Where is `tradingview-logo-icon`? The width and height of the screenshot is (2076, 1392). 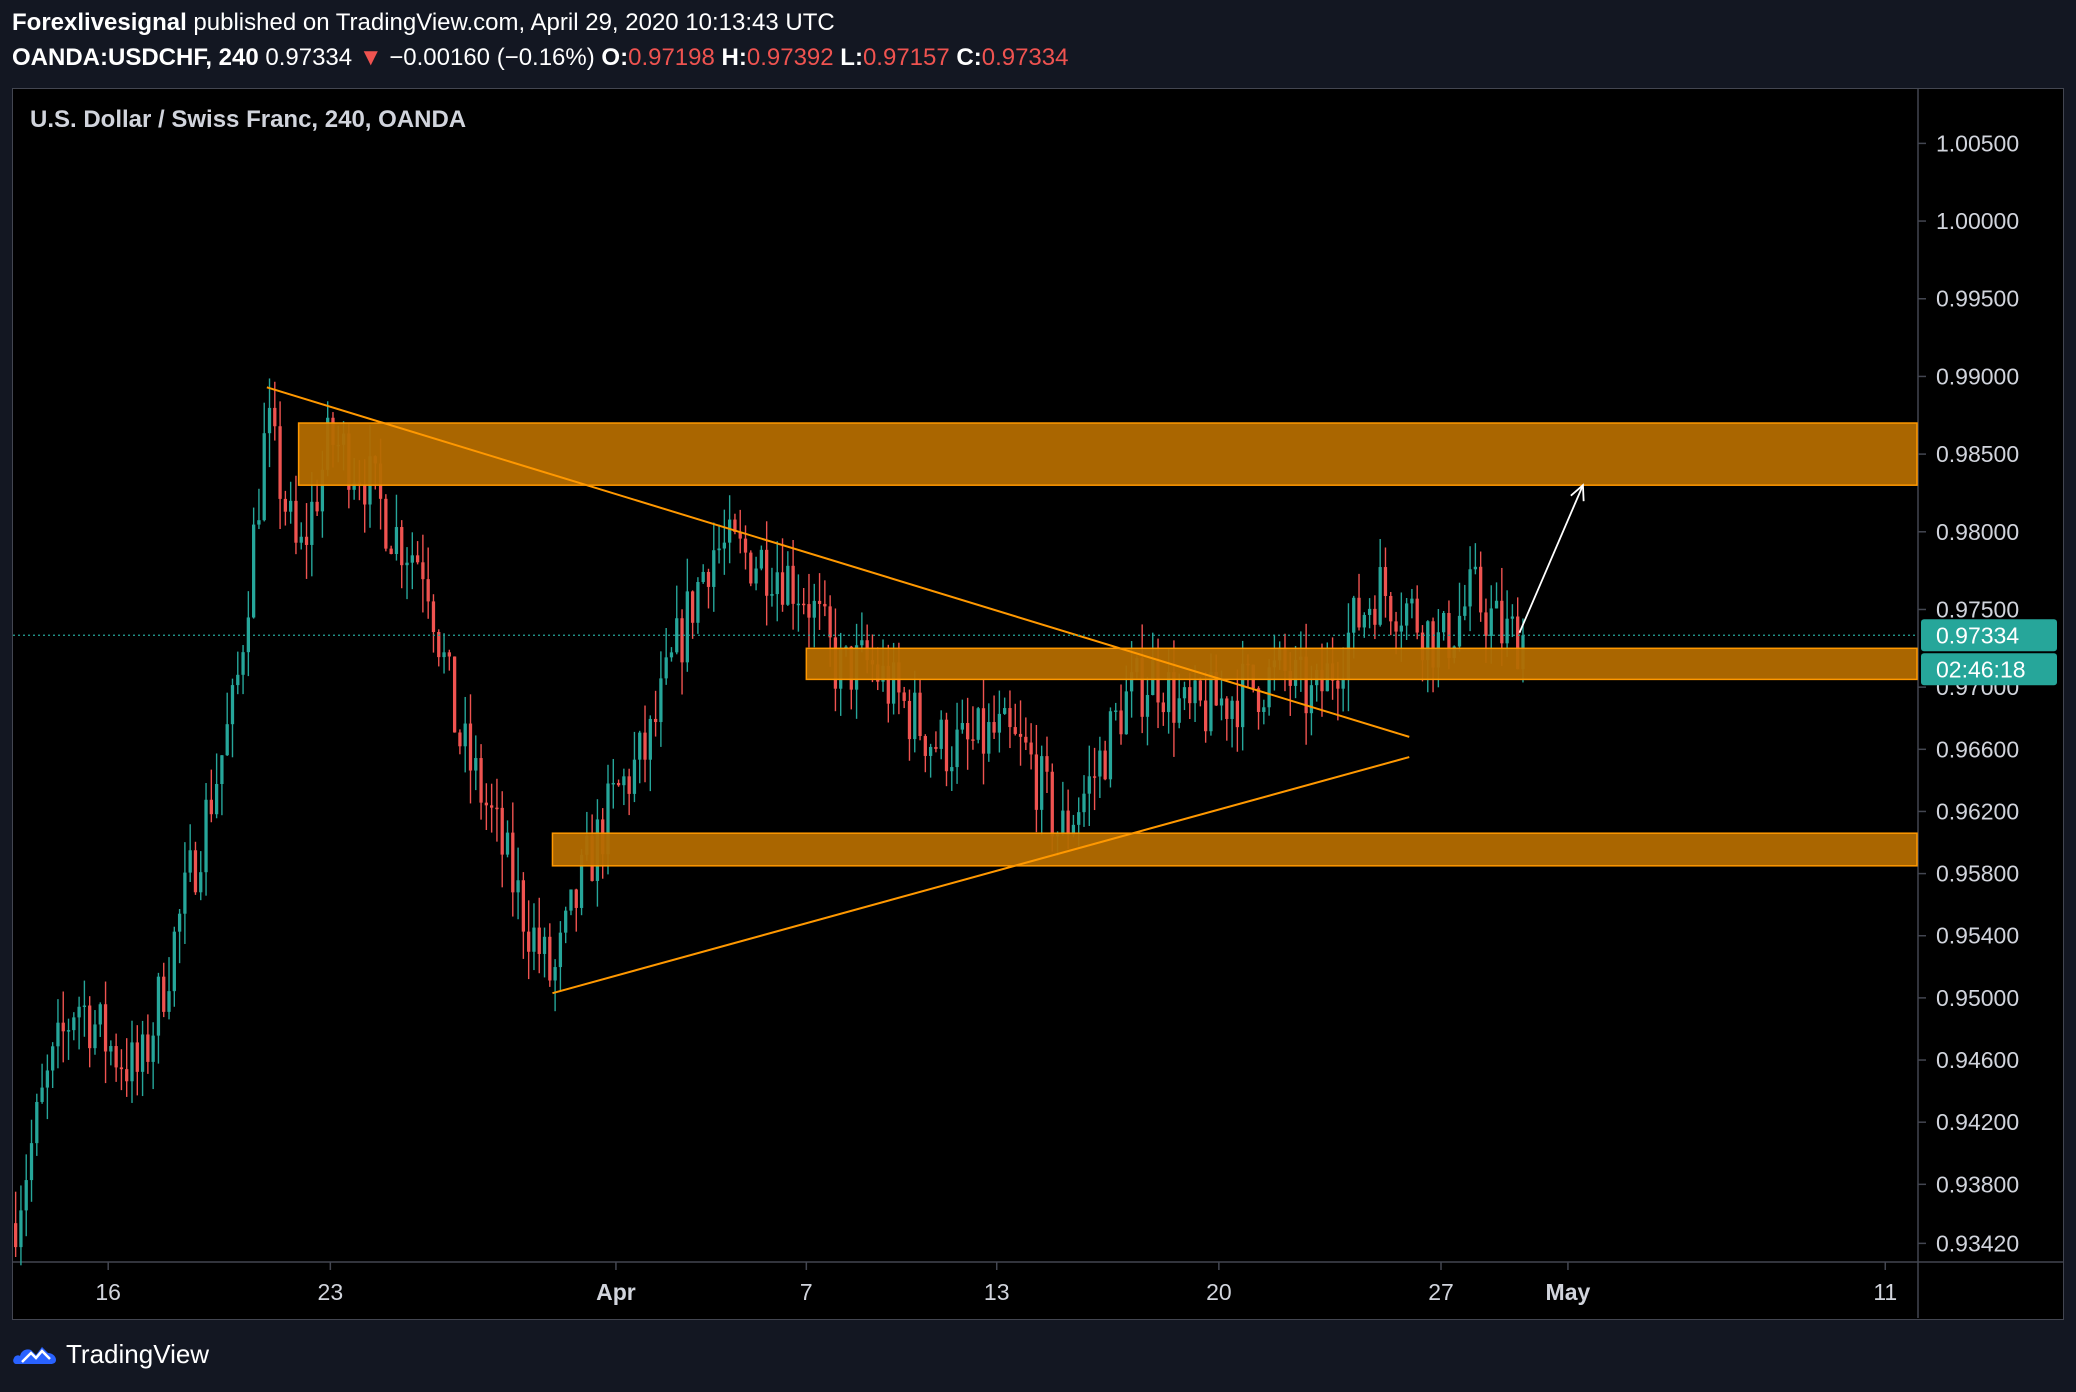
tradingview-logo-icon is located at coordinates (35, 1354).